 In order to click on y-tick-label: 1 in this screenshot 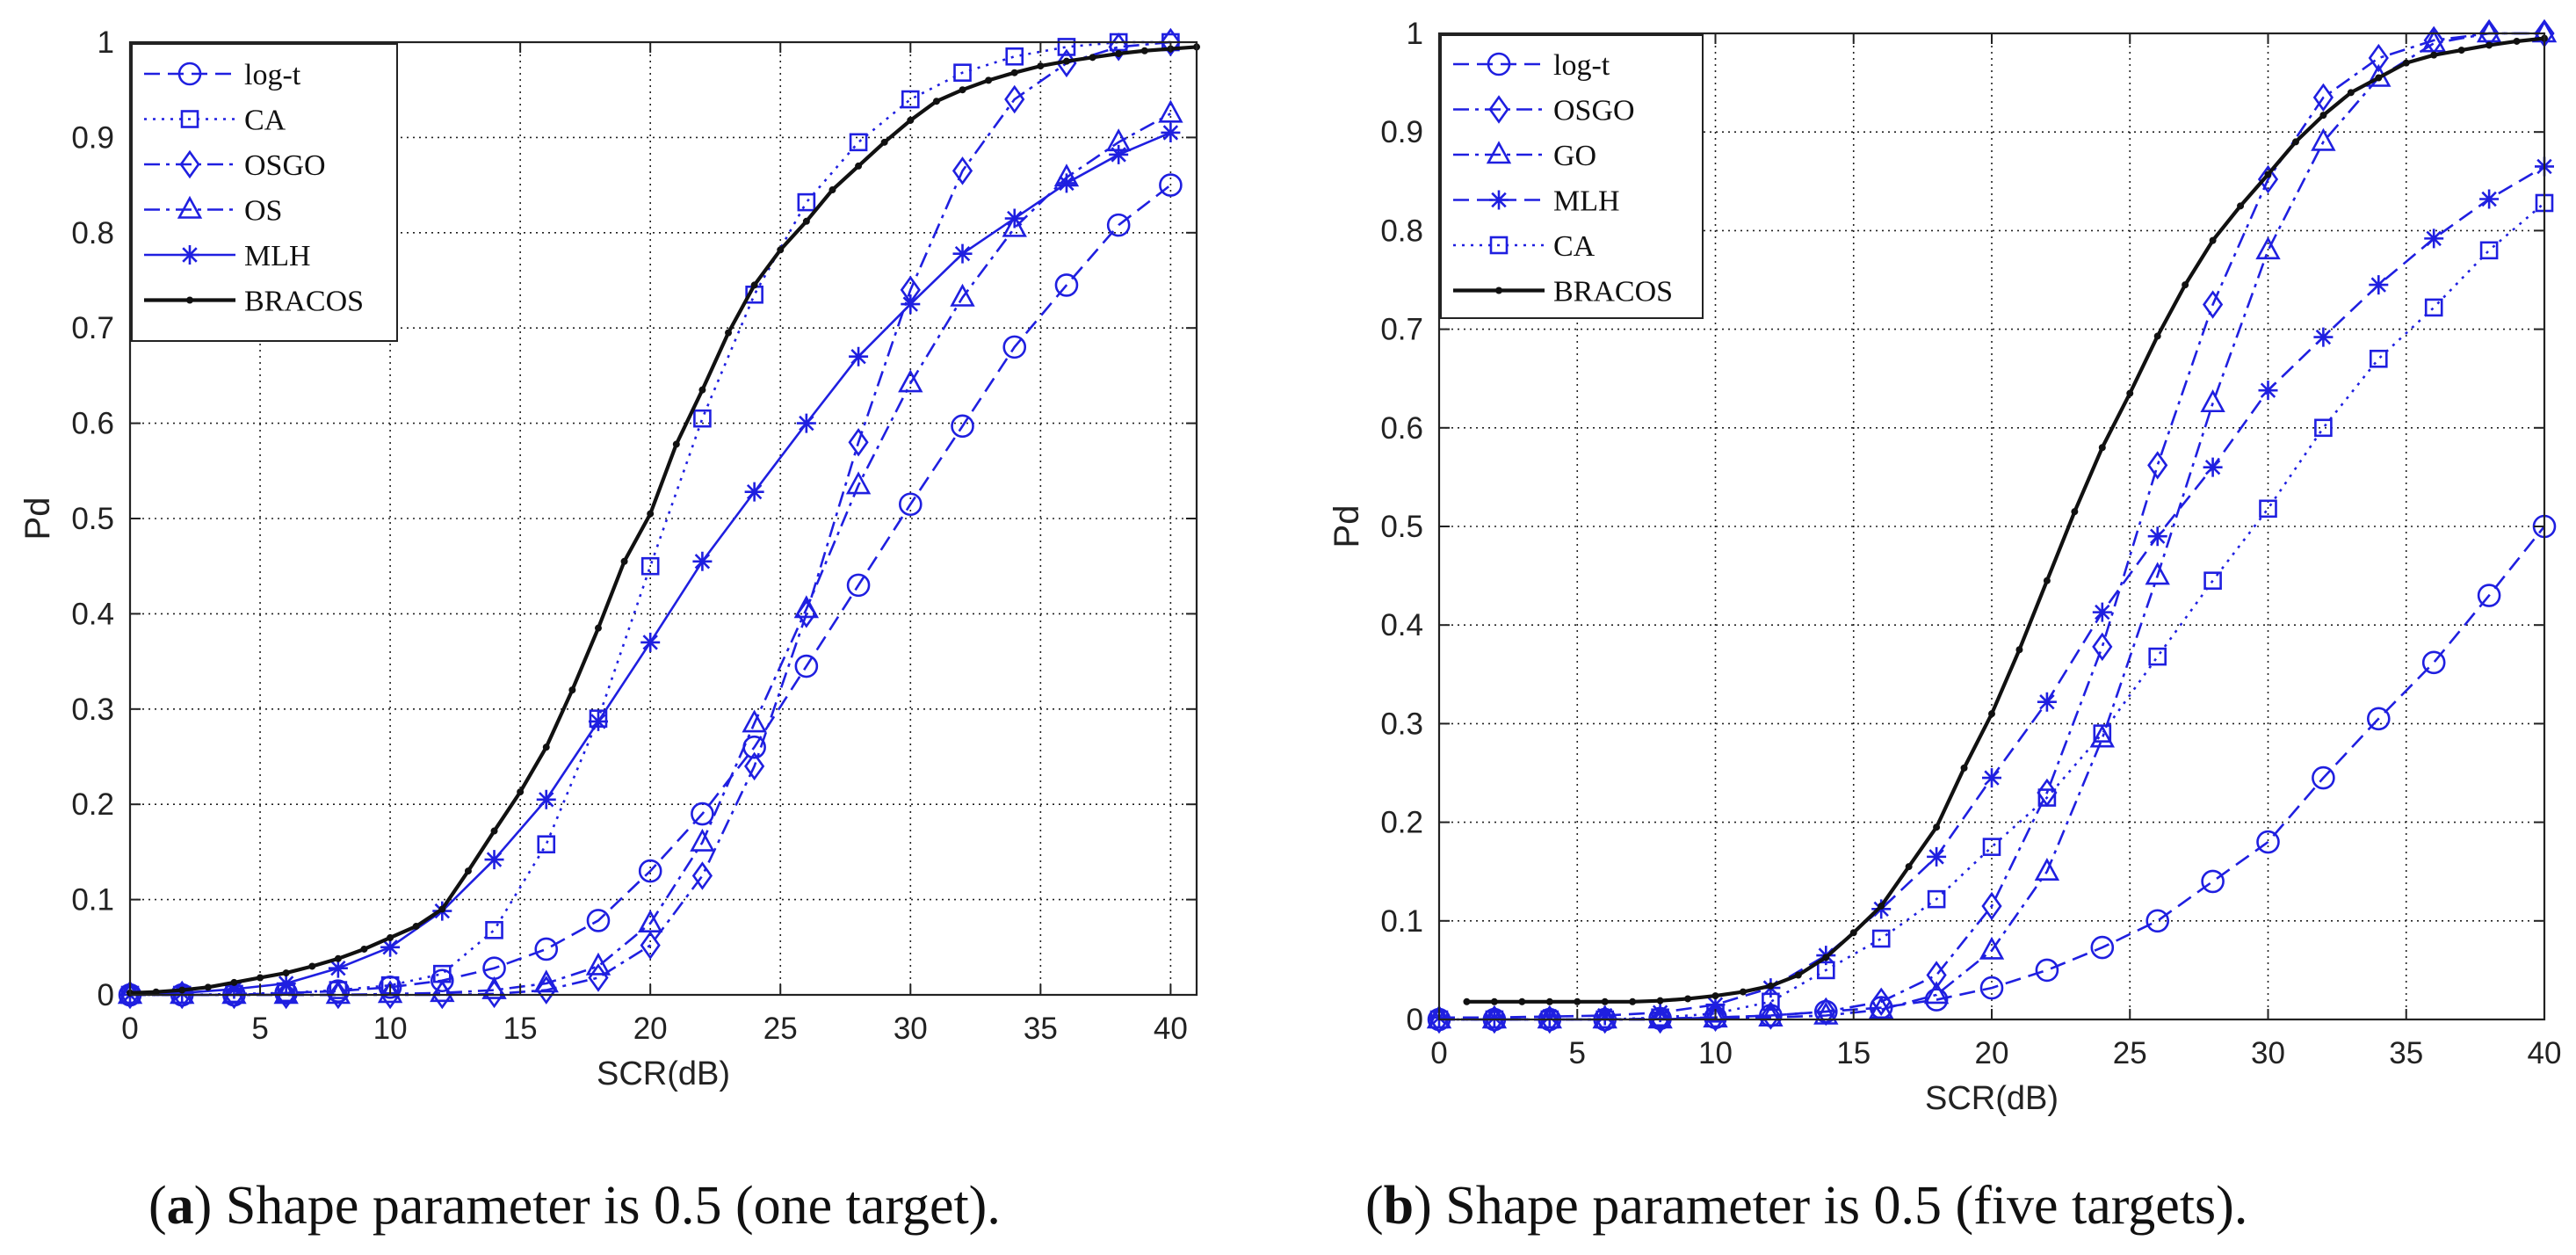, I will do `click(106, 43)`.